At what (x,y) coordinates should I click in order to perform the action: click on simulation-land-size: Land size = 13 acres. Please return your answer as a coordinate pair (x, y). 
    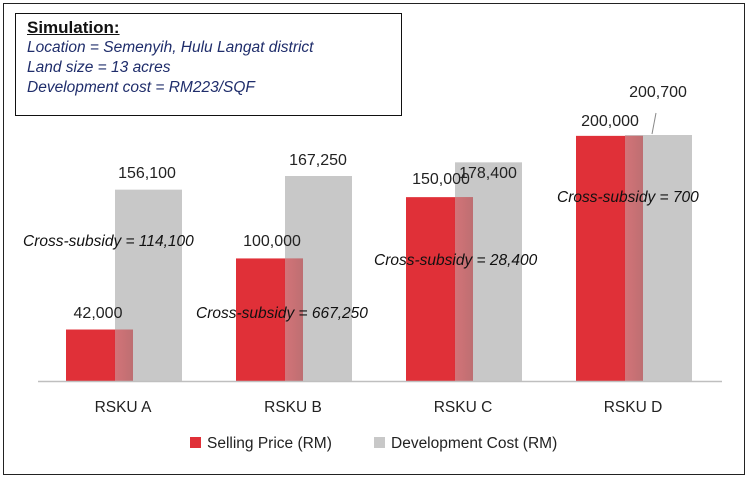
    Looking at the image, I should click on (99, 67).